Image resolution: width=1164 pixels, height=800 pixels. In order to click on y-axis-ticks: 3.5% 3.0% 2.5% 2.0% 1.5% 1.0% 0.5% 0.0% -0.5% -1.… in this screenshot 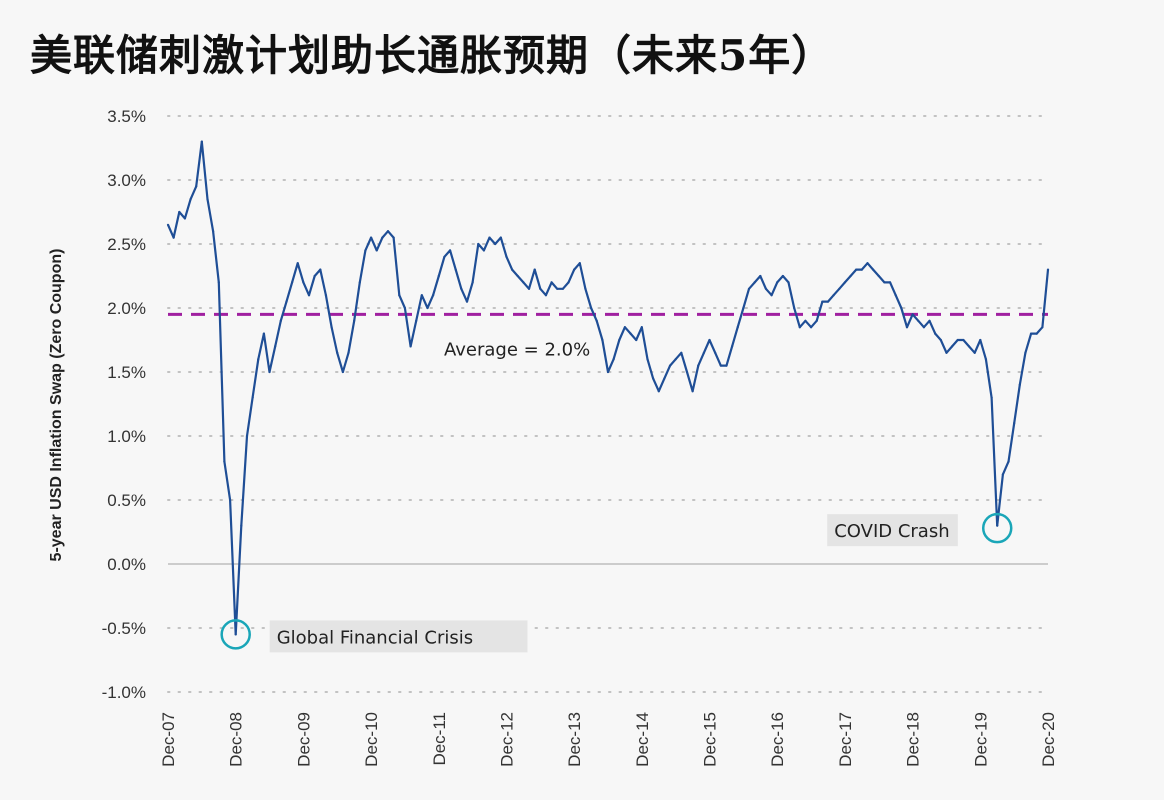, I will do `click(124, 404)`.